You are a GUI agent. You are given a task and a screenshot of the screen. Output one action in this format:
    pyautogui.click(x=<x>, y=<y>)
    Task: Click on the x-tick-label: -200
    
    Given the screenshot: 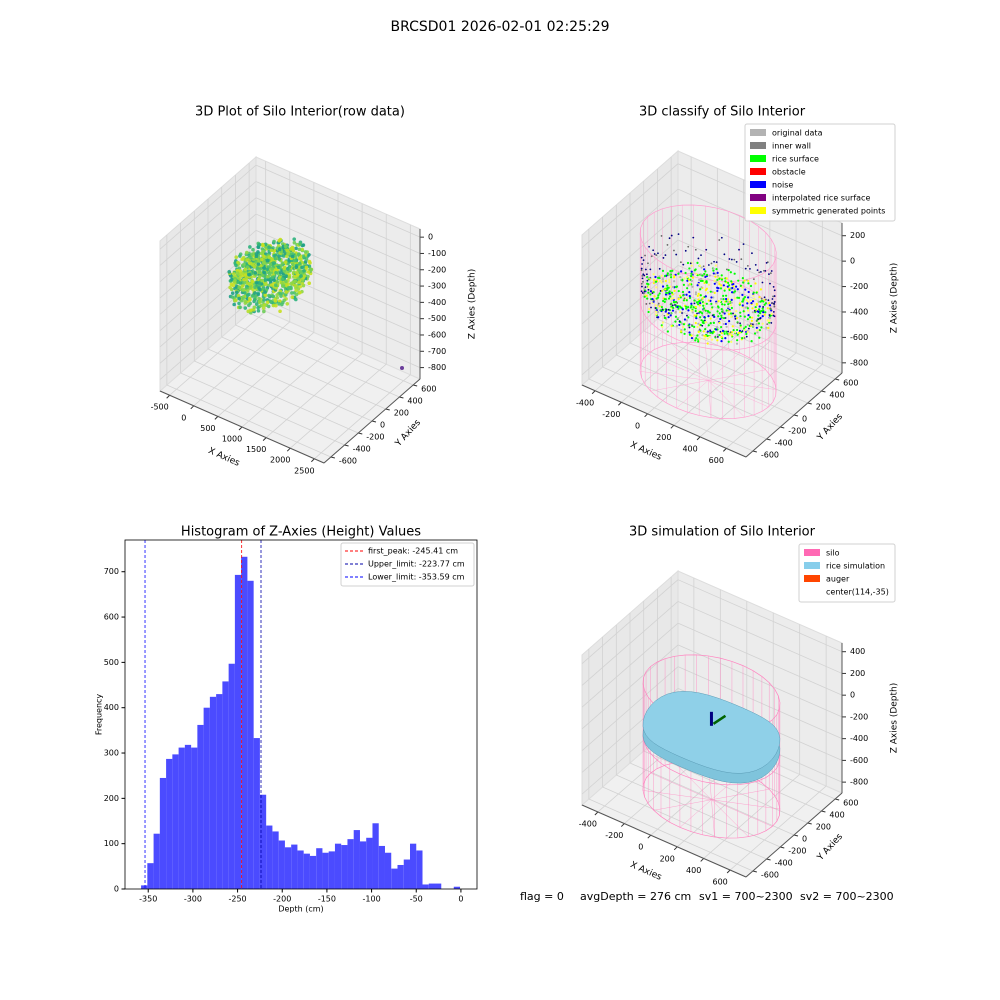 What is the action you would take?
    pyautogui.click(x=614, y=835)
    